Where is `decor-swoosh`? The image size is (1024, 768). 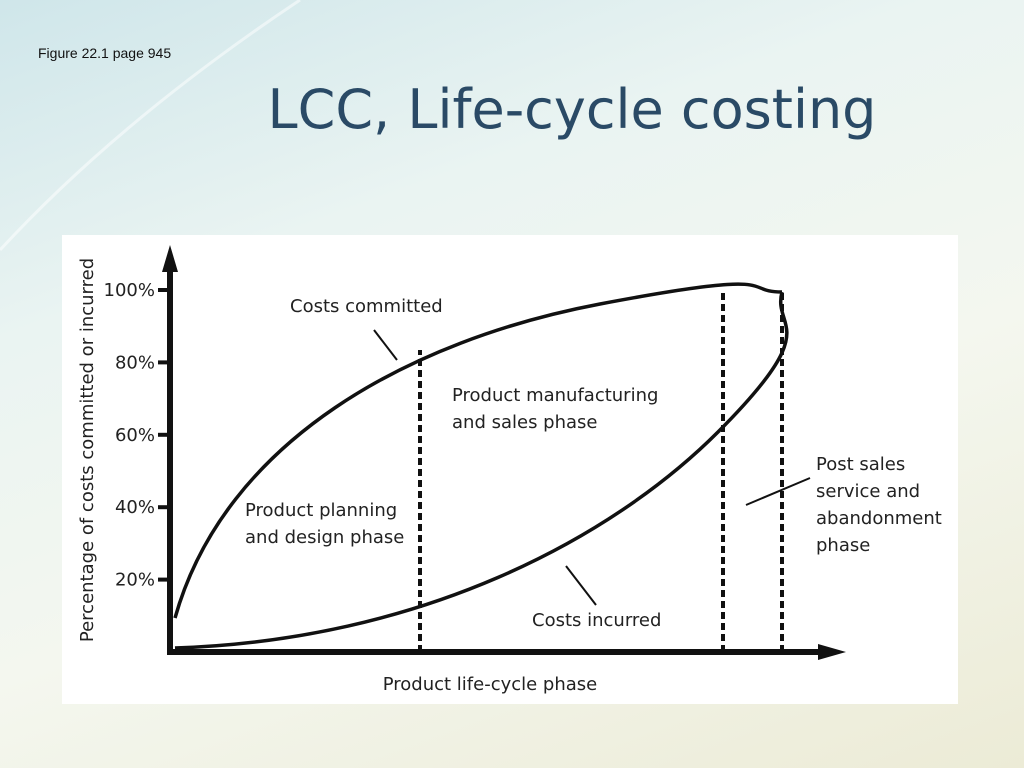 decor-swoosh is located at coordinates (150, 126).